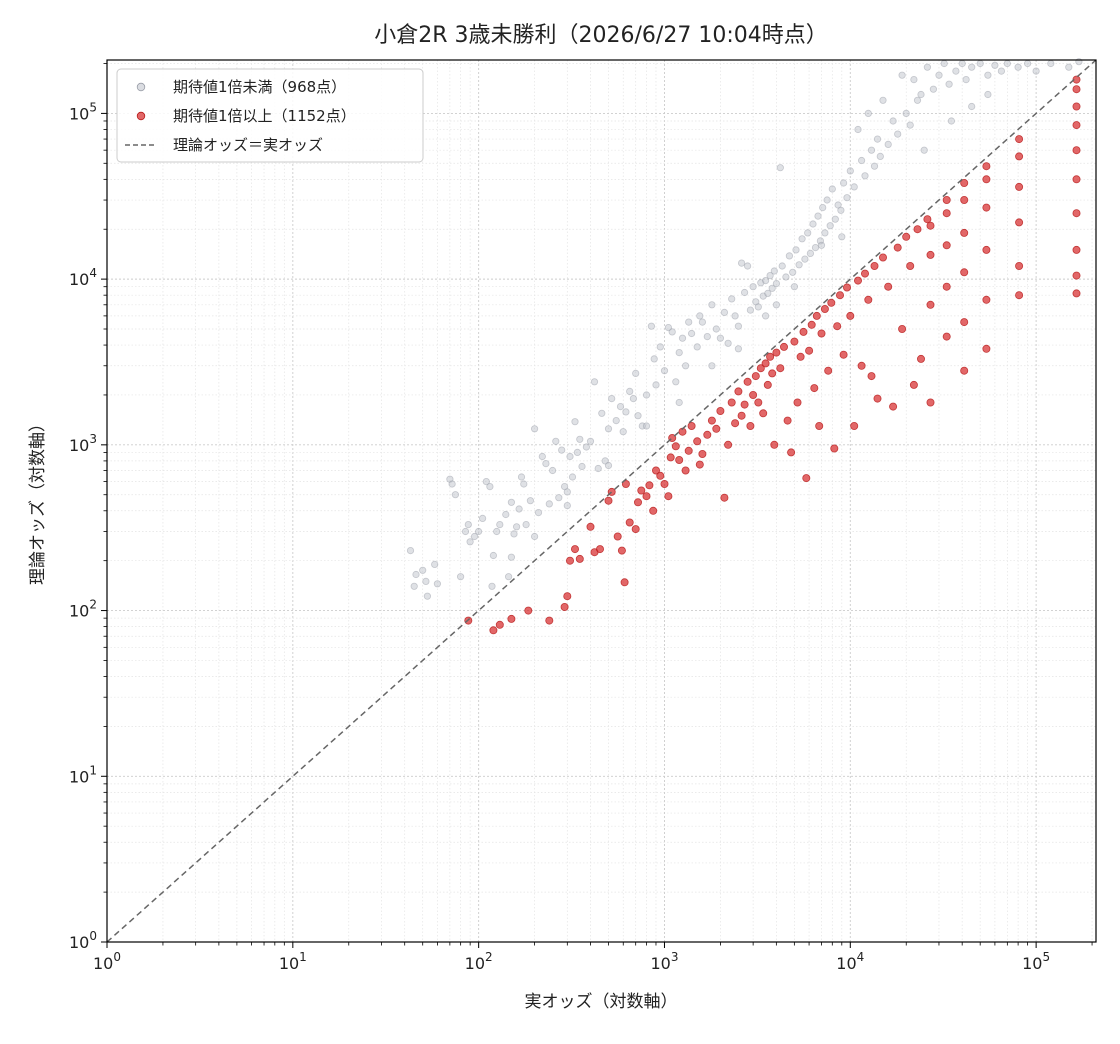 This screenshot has height=1044, width=1120. Describe the element at coordinates (1036, 961) in the screenshot. I see `x-tick-label: 10⁵` at that location.